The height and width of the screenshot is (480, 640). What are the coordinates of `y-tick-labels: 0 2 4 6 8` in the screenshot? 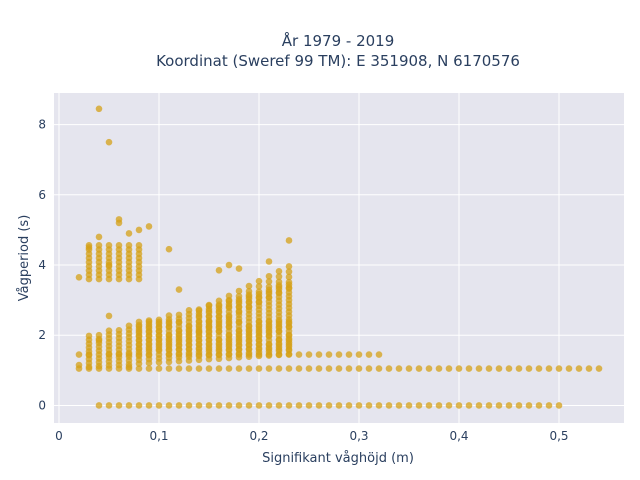 It's located at (42, 265).